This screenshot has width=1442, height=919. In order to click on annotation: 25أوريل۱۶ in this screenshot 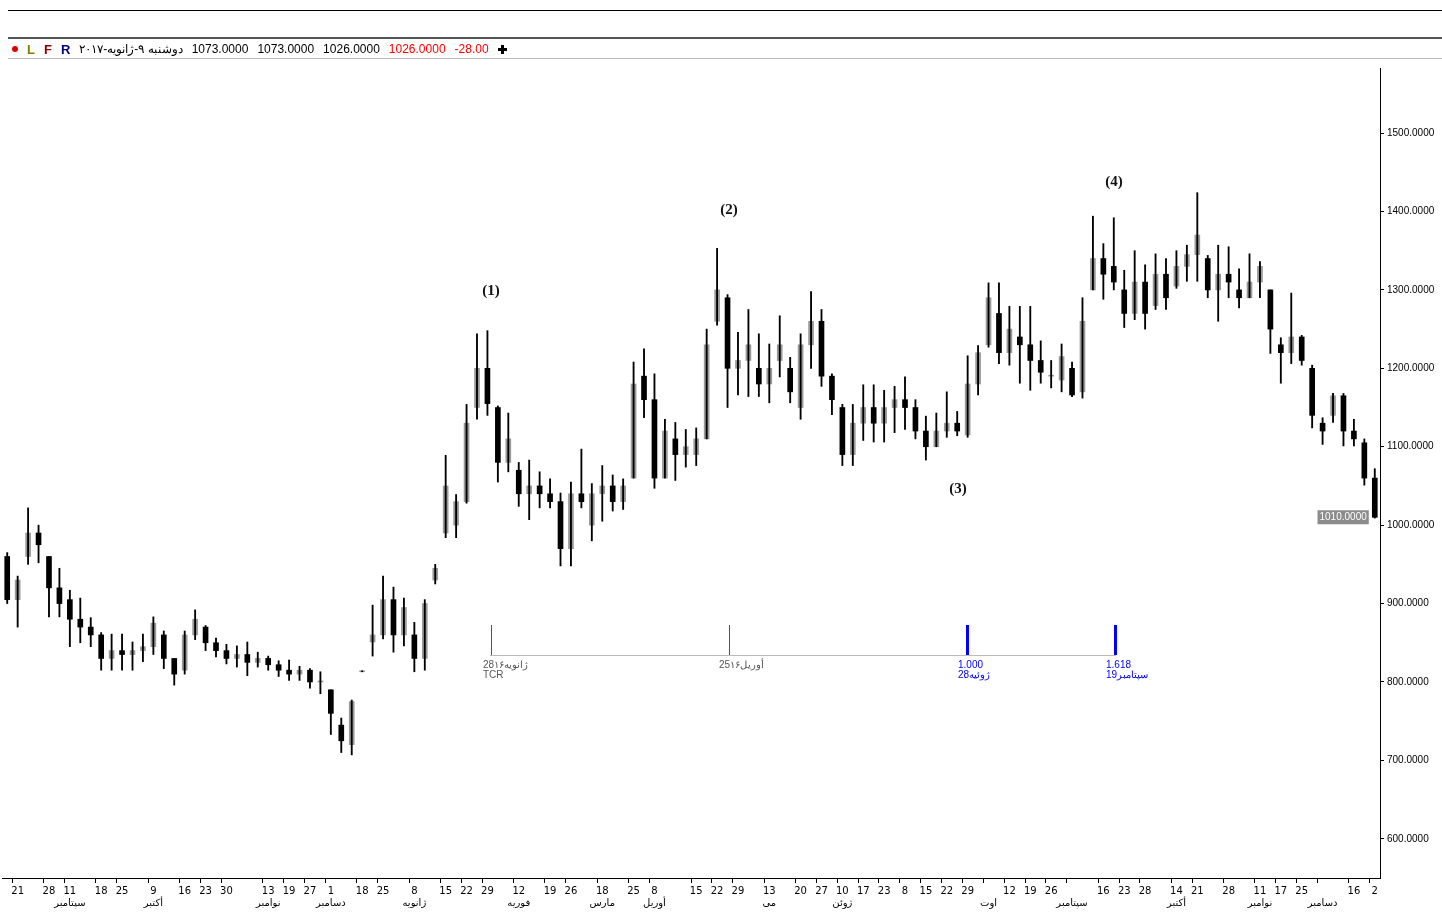, I will do `click(742, 664)`.